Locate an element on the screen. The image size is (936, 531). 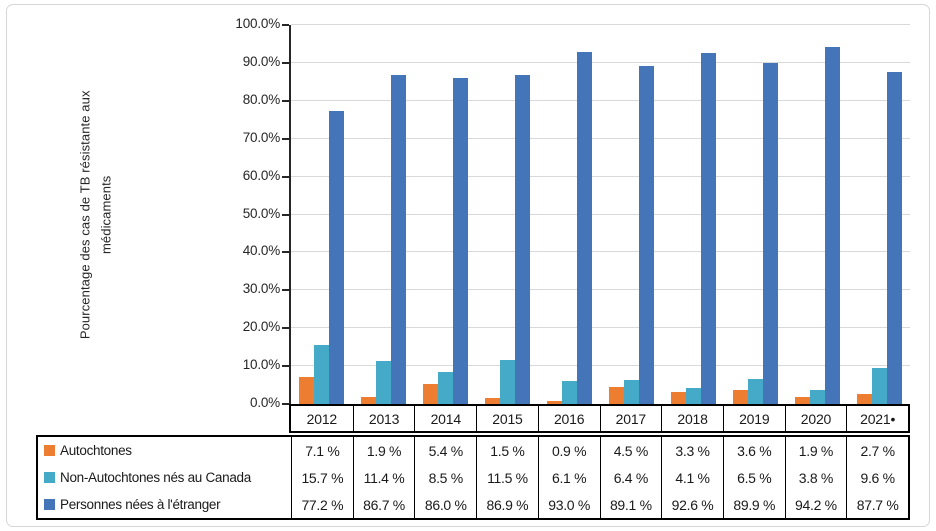
y-tick-label: 50.0% is located at coordinates (261, 213).